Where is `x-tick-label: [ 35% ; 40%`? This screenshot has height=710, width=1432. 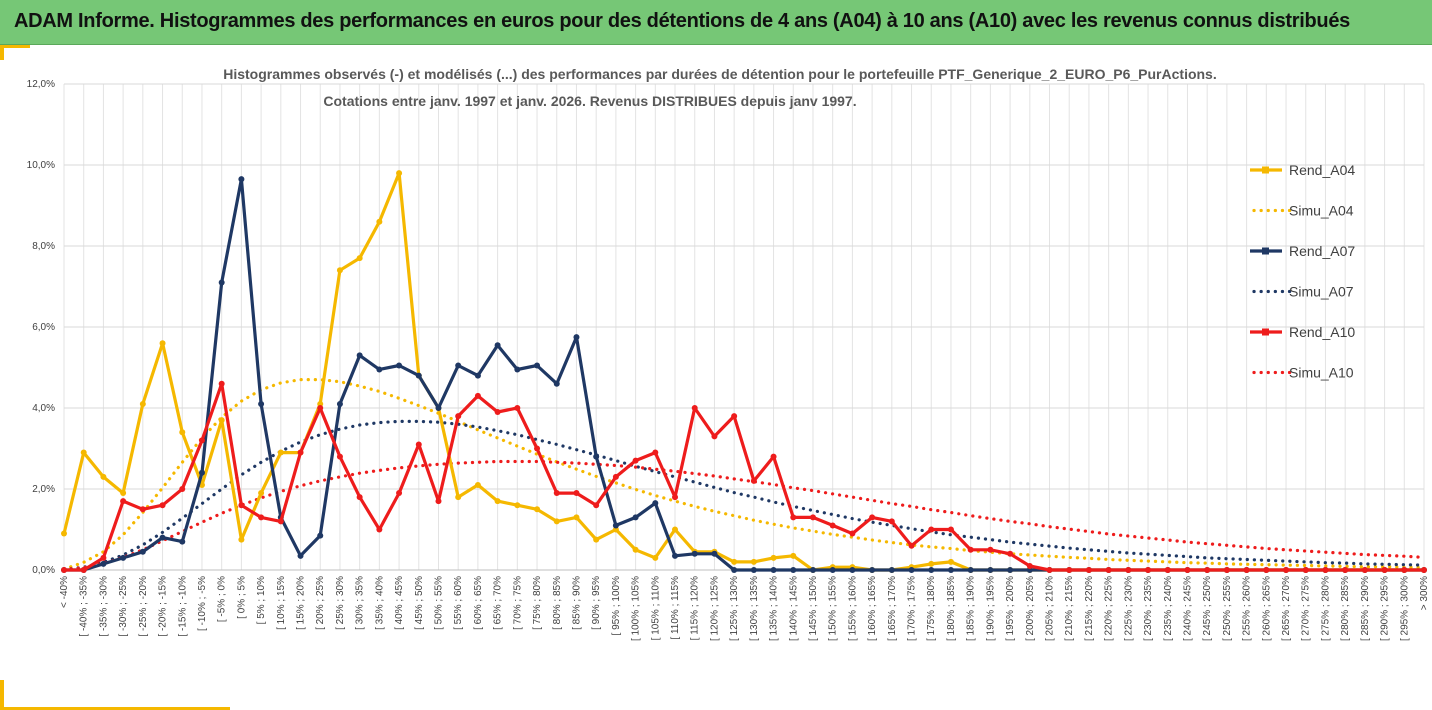 x-tick-label: [ 35% ; 40% is located at coordinates (379, 603).